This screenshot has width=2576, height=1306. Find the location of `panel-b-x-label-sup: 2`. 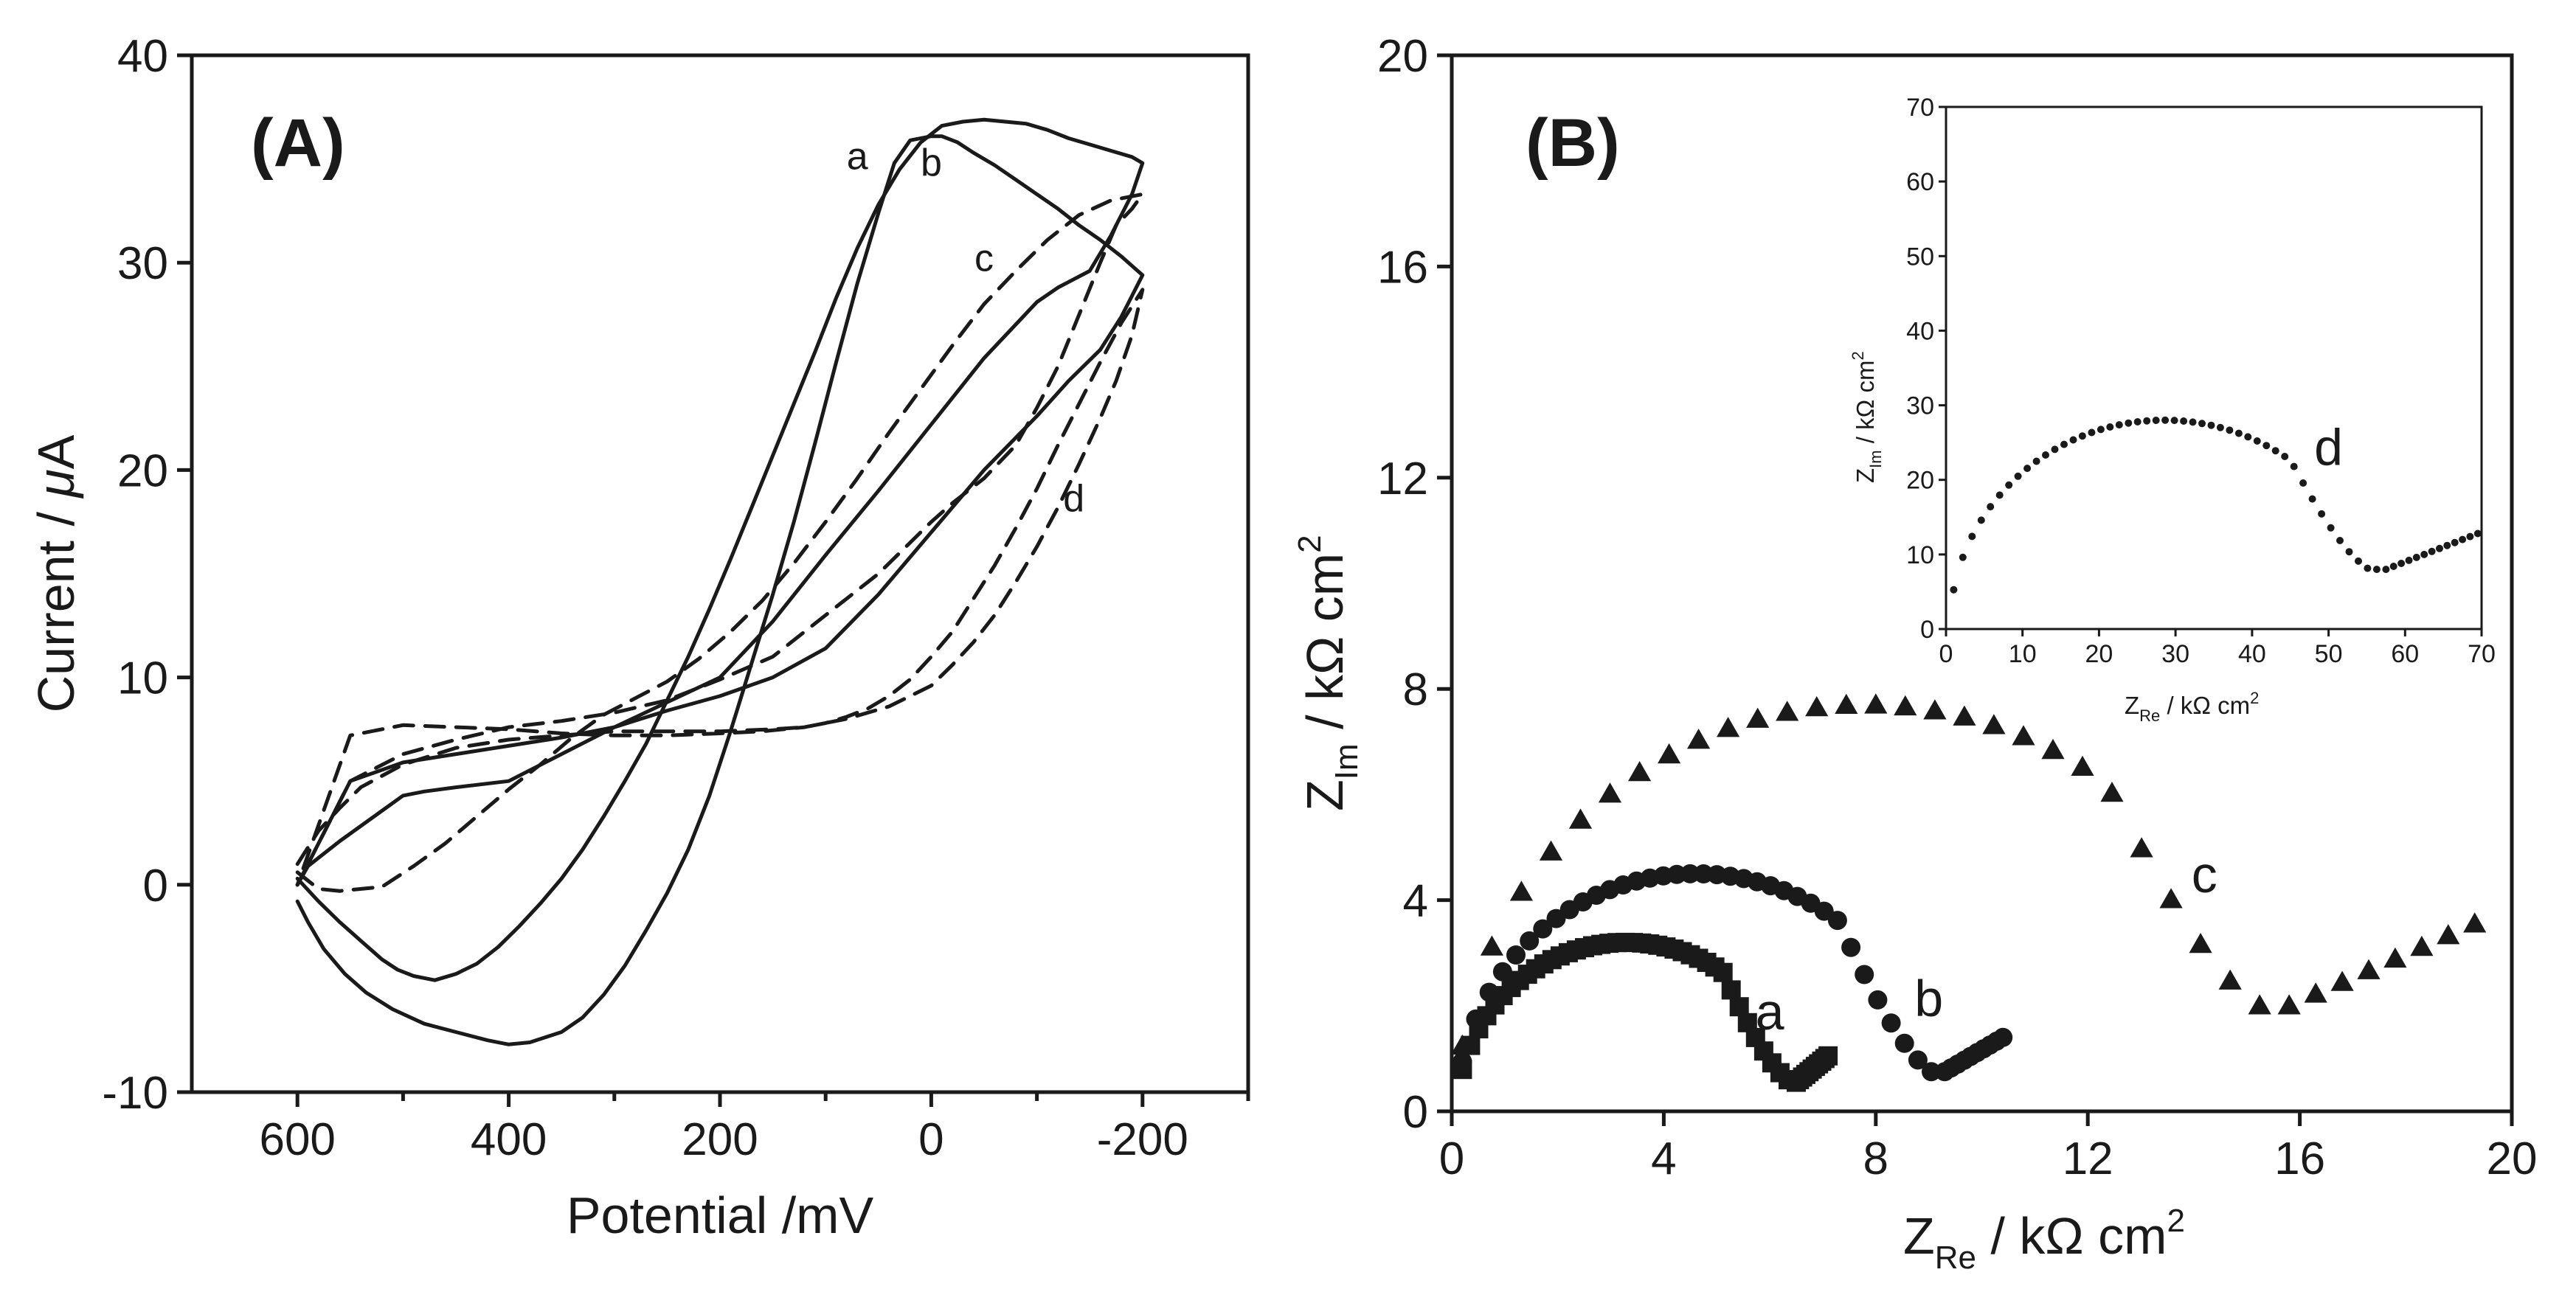

panel-b-x-label-sup: 2 is located at coordinates (2175, 1221).